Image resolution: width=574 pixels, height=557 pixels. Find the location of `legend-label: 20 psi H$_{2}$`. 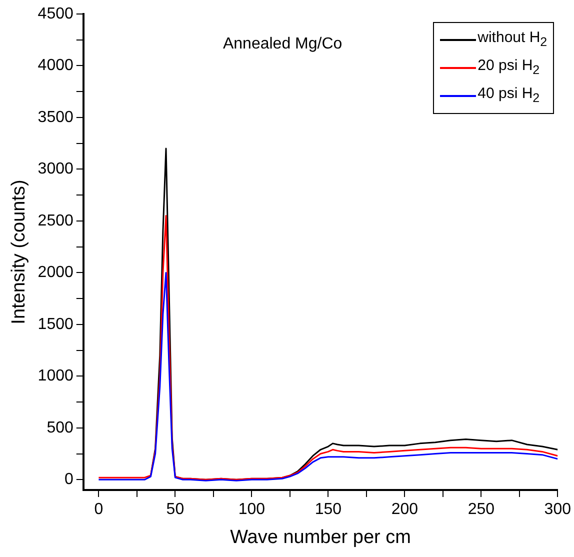

legend-label: 20 psi H$_{2}$ is located at coordinates (509, 67).